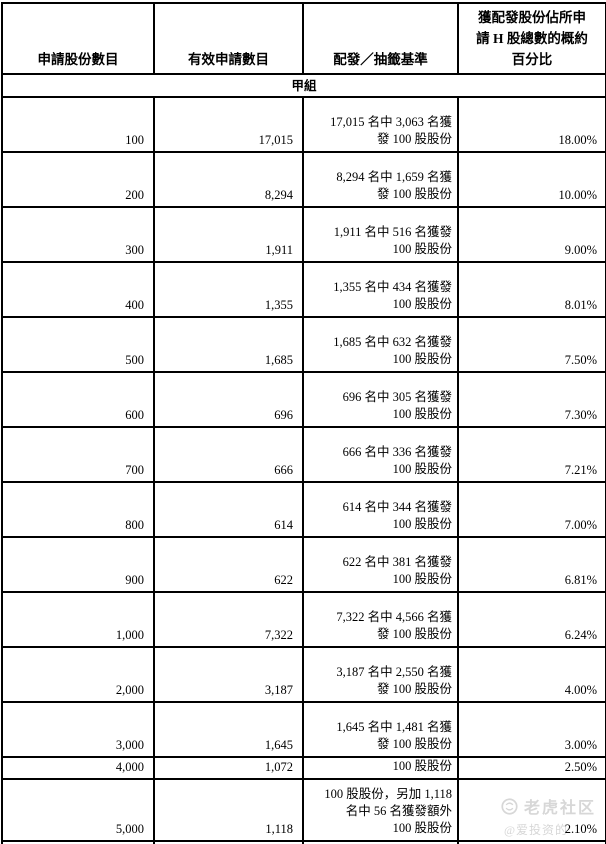 This screenshot has height=844, width=606. What do you see at coordinates (228, 454) in the screenshot?
I see `cell-valid-applications: 666` at bounding box center [228, 454].